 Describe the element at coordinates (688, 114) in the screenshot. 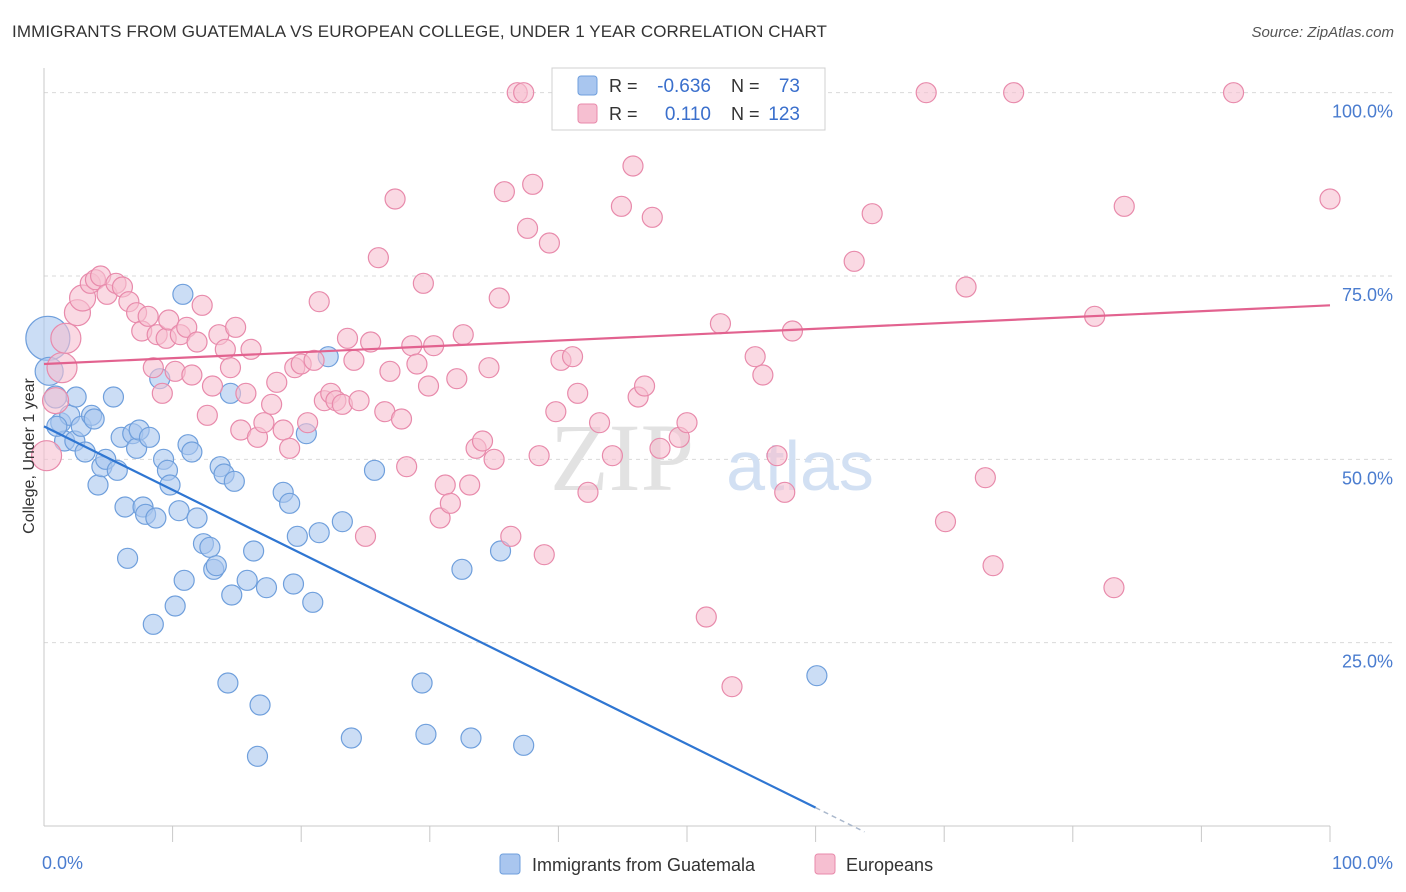

I see `legend-r-value-pink: 0.110` at that location.